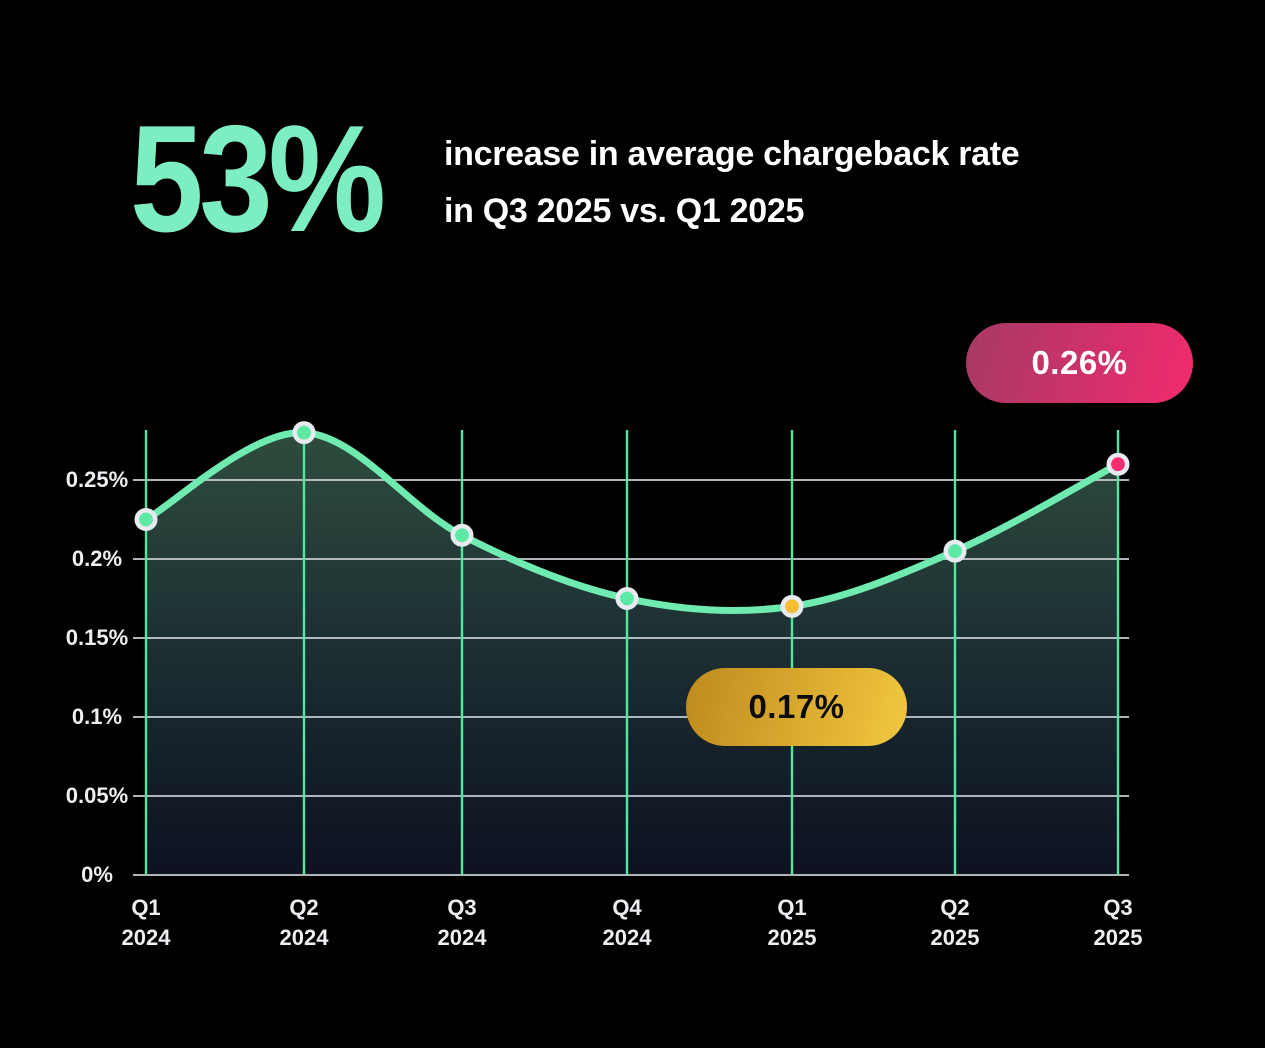 The height and width of the screenshot is (1048, 1265). What do you see at coordinates (97, 558) in the screenshot?
I see `y-axis-tick-label: 0.2%` at bounding box center [97, 558].